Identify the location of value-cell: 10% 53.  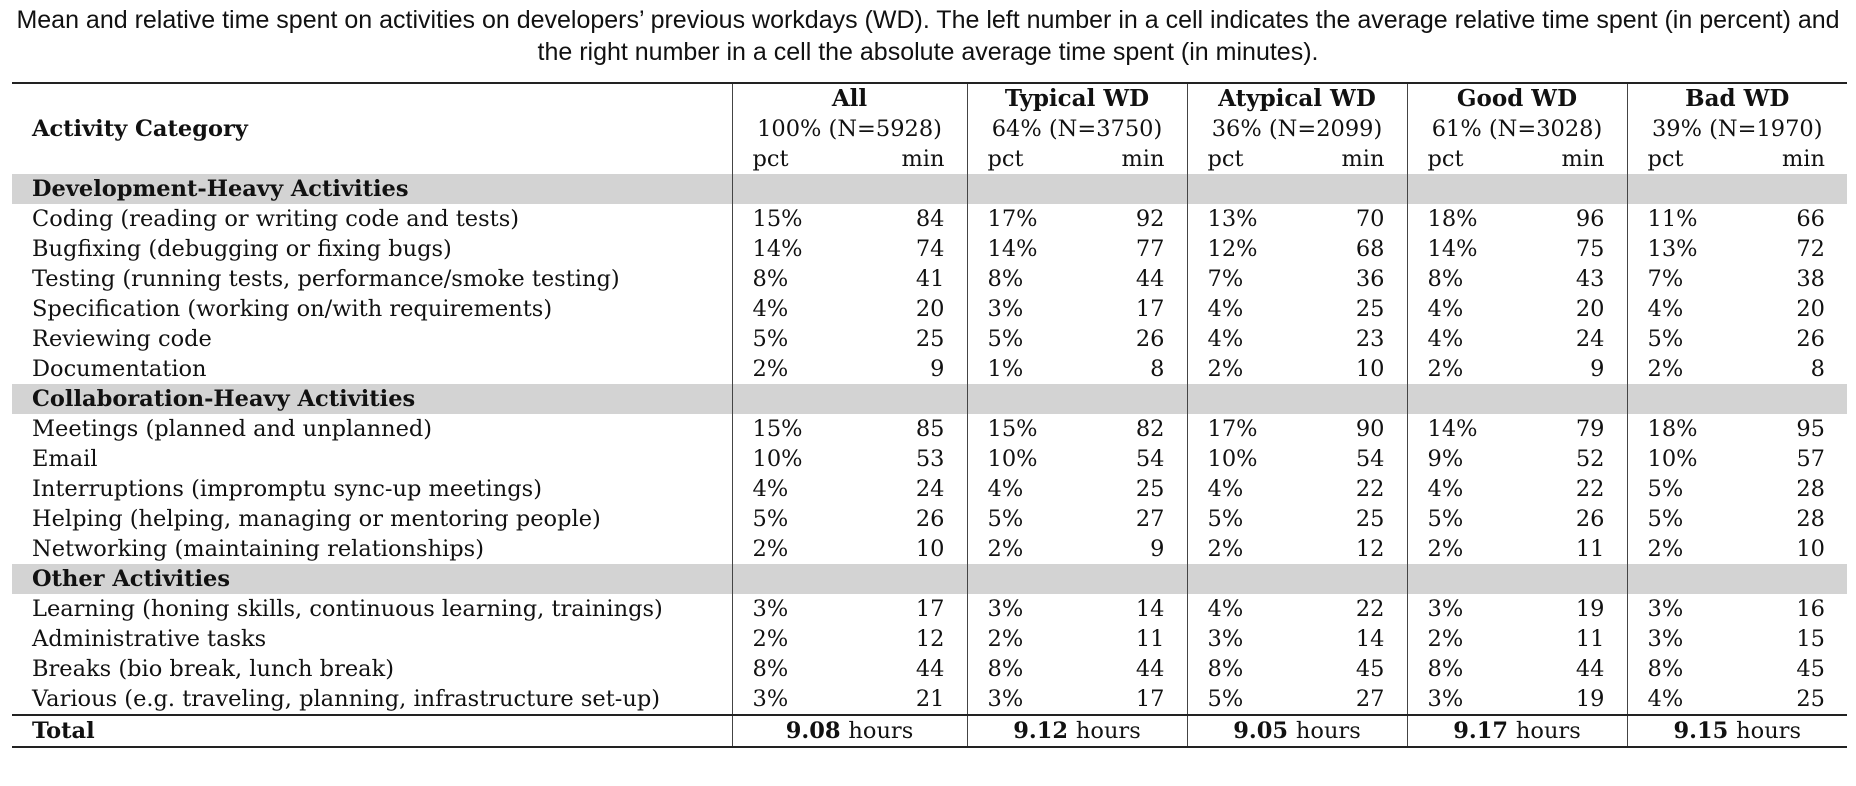
(849, 459).